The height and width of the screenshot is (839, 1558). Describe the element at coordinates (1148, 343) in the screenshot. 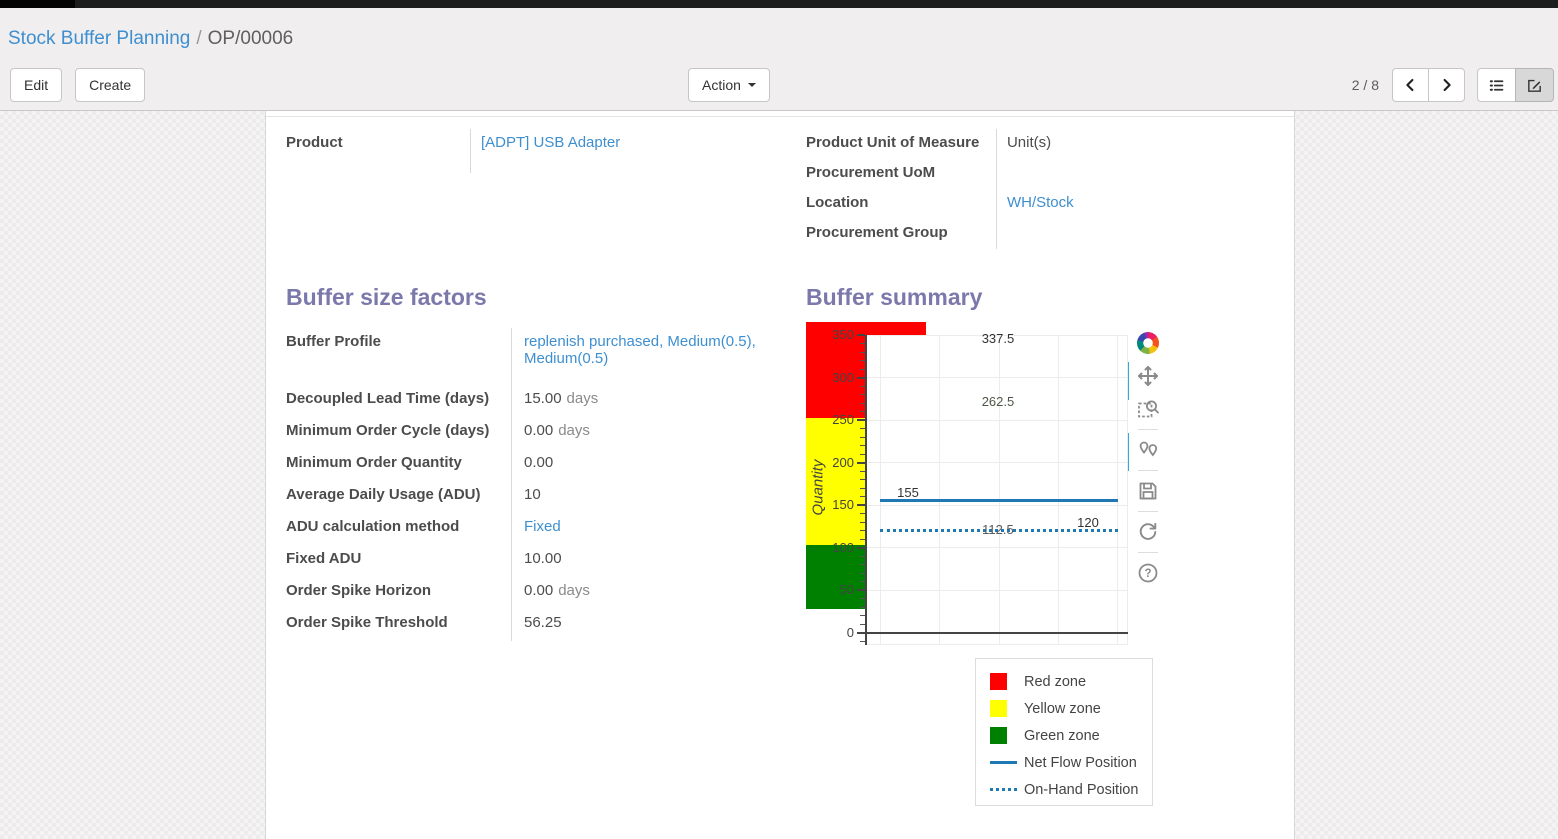

I see `plotly-logo-icon` at that location.